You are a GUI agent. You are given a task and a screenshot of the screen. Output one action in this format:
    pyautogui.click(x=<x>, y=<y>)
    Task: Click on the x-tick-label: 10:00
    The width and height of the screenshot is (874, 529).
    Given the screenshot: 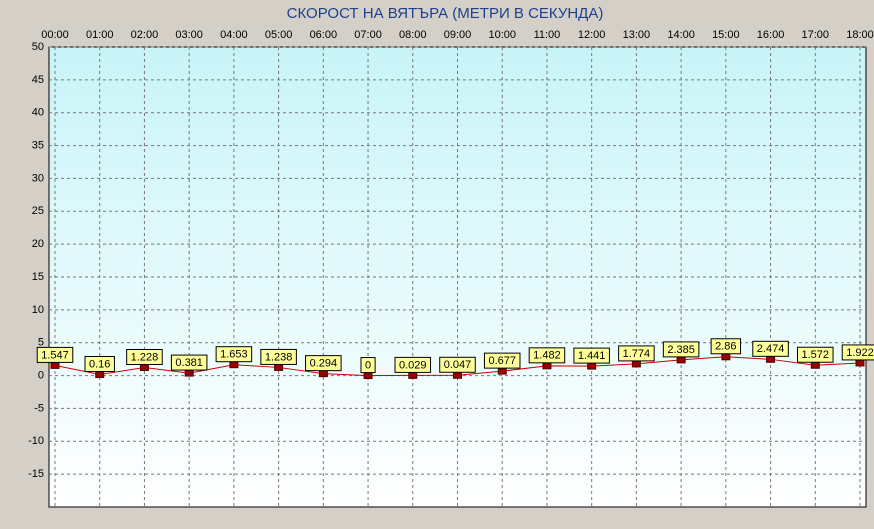 What is the action you would take?
    pyautogui.click(x=502, y=35)
    